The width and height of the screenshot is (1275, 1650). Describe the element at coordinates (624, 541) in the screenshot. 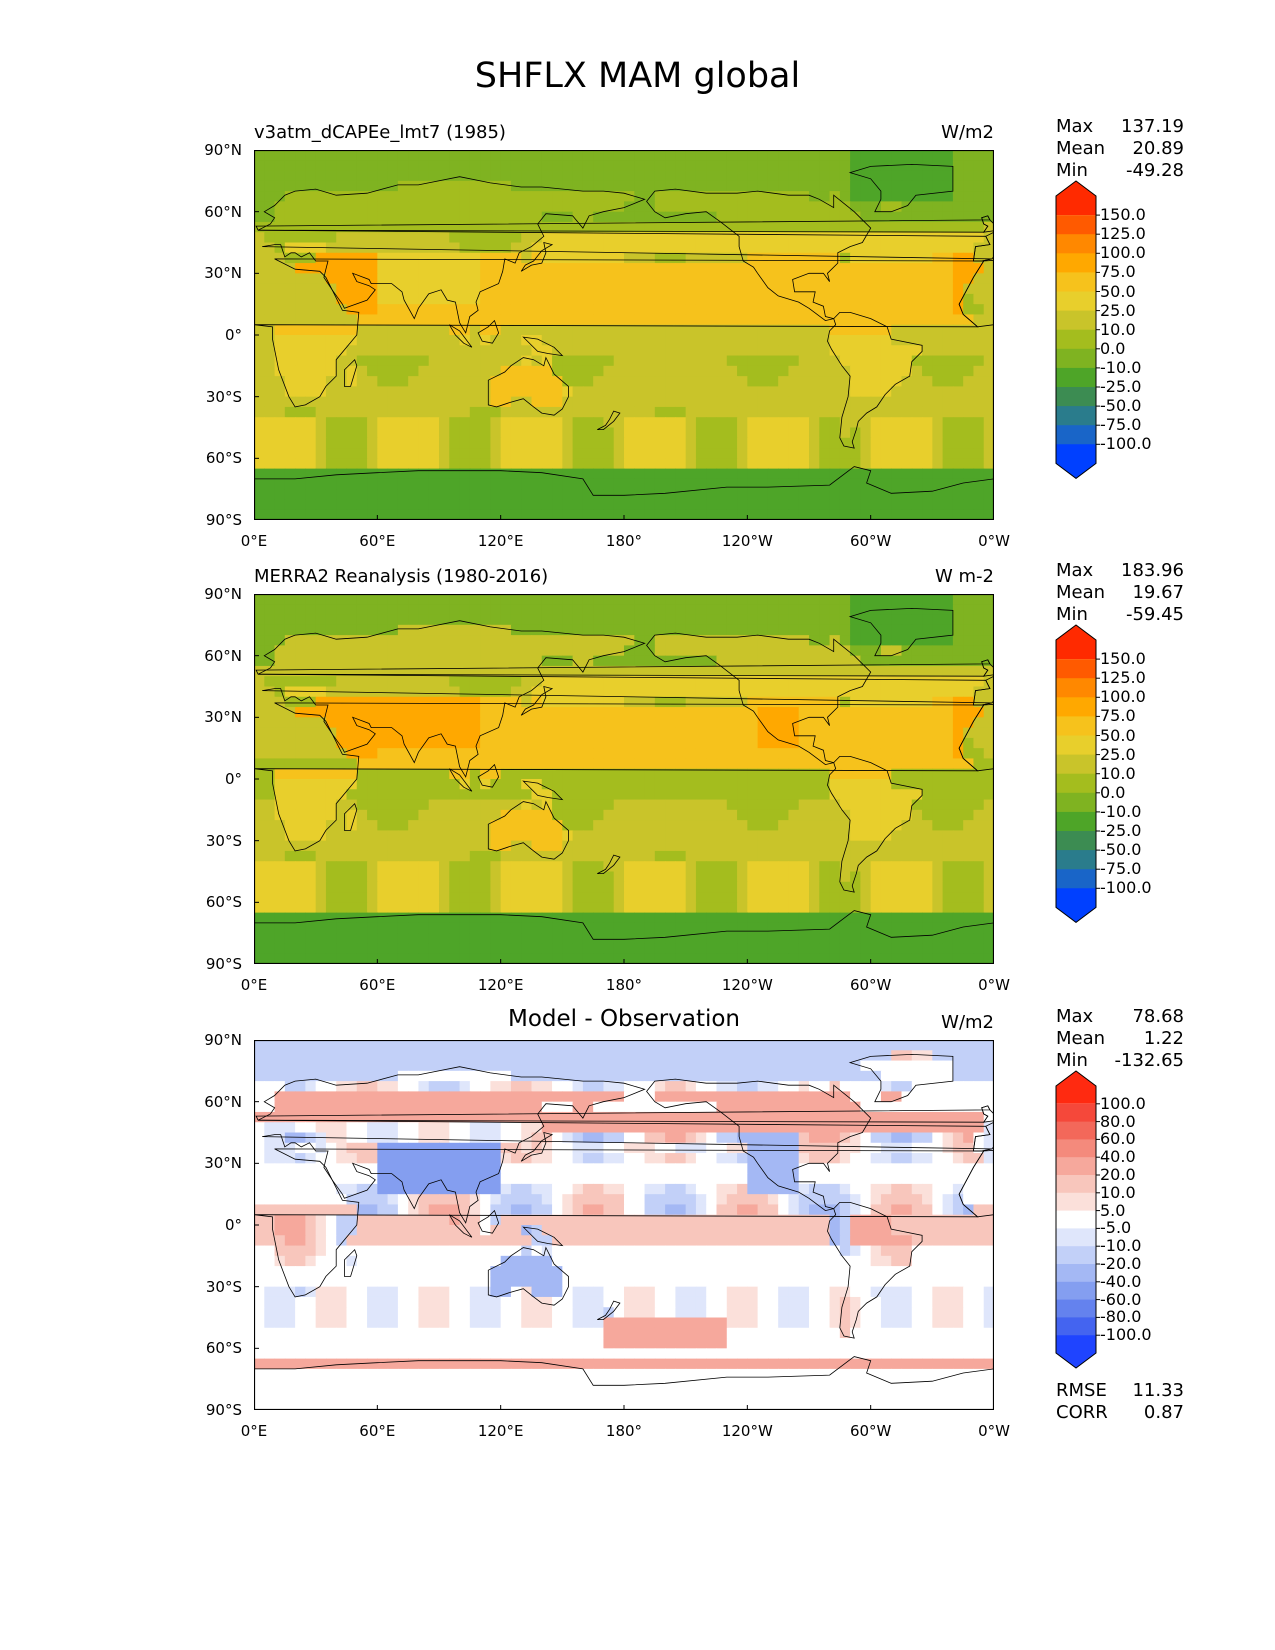

I see `x-tick-label: 180°` at that location.